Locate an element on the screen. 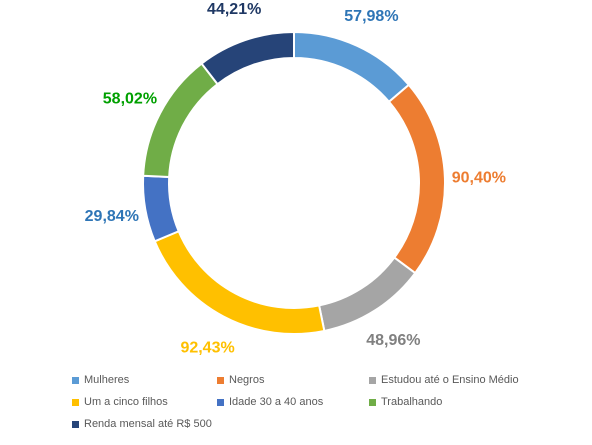 Image resolution: width=592 pixels, height=445 pixels. data-label-1: 57,98% is located at coordinates (371, 16).